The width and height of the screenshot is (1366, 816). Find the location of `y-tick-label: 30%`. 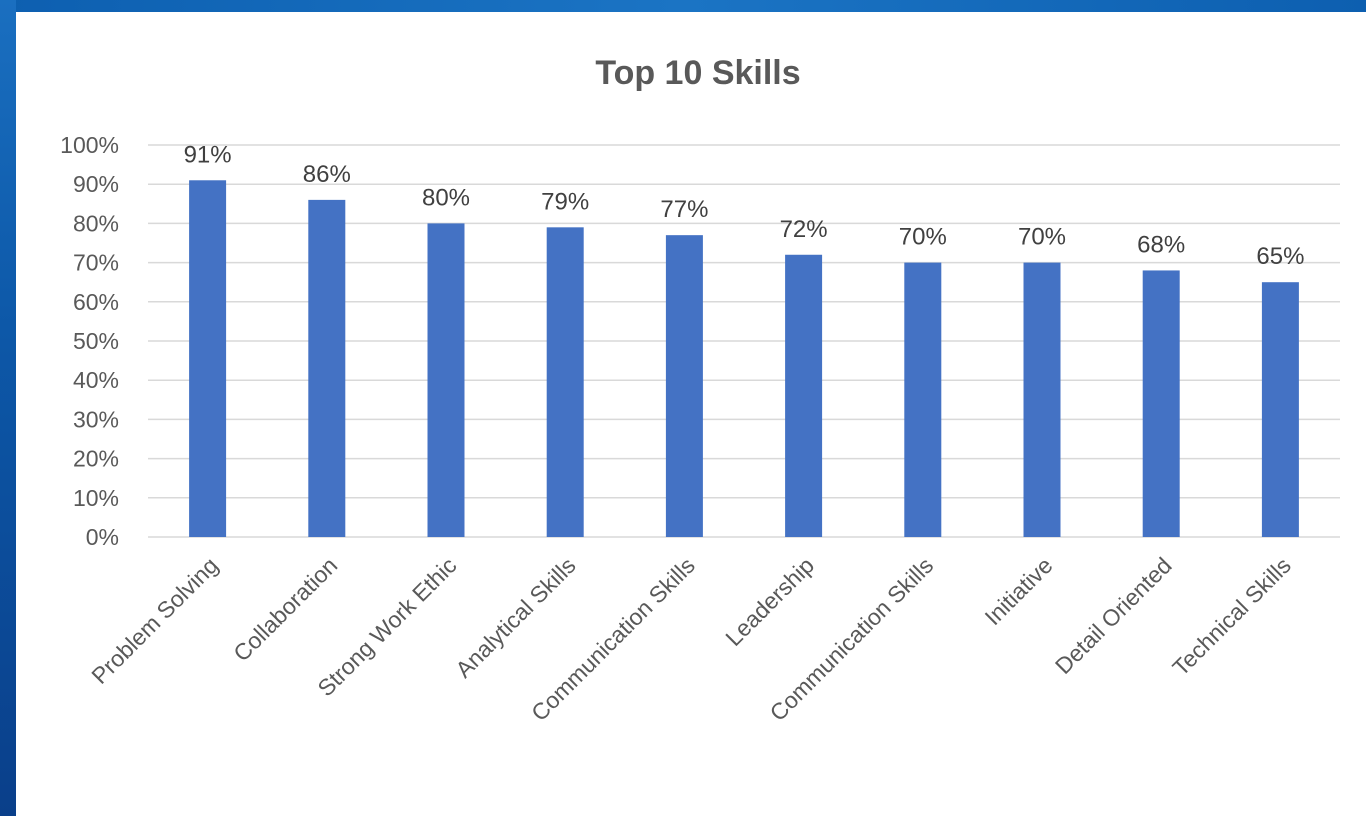

y-tick-label: 30% is located at coordinates (96, 419).